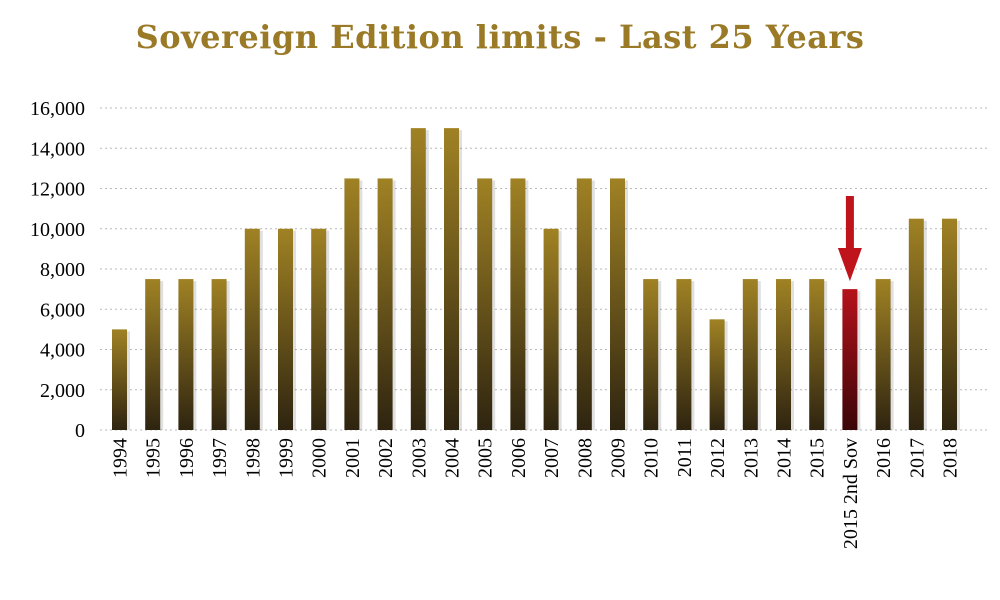 This screenshot has width=1000, height=600. I want to click on x-category-label: 2017, so click(917, 458).